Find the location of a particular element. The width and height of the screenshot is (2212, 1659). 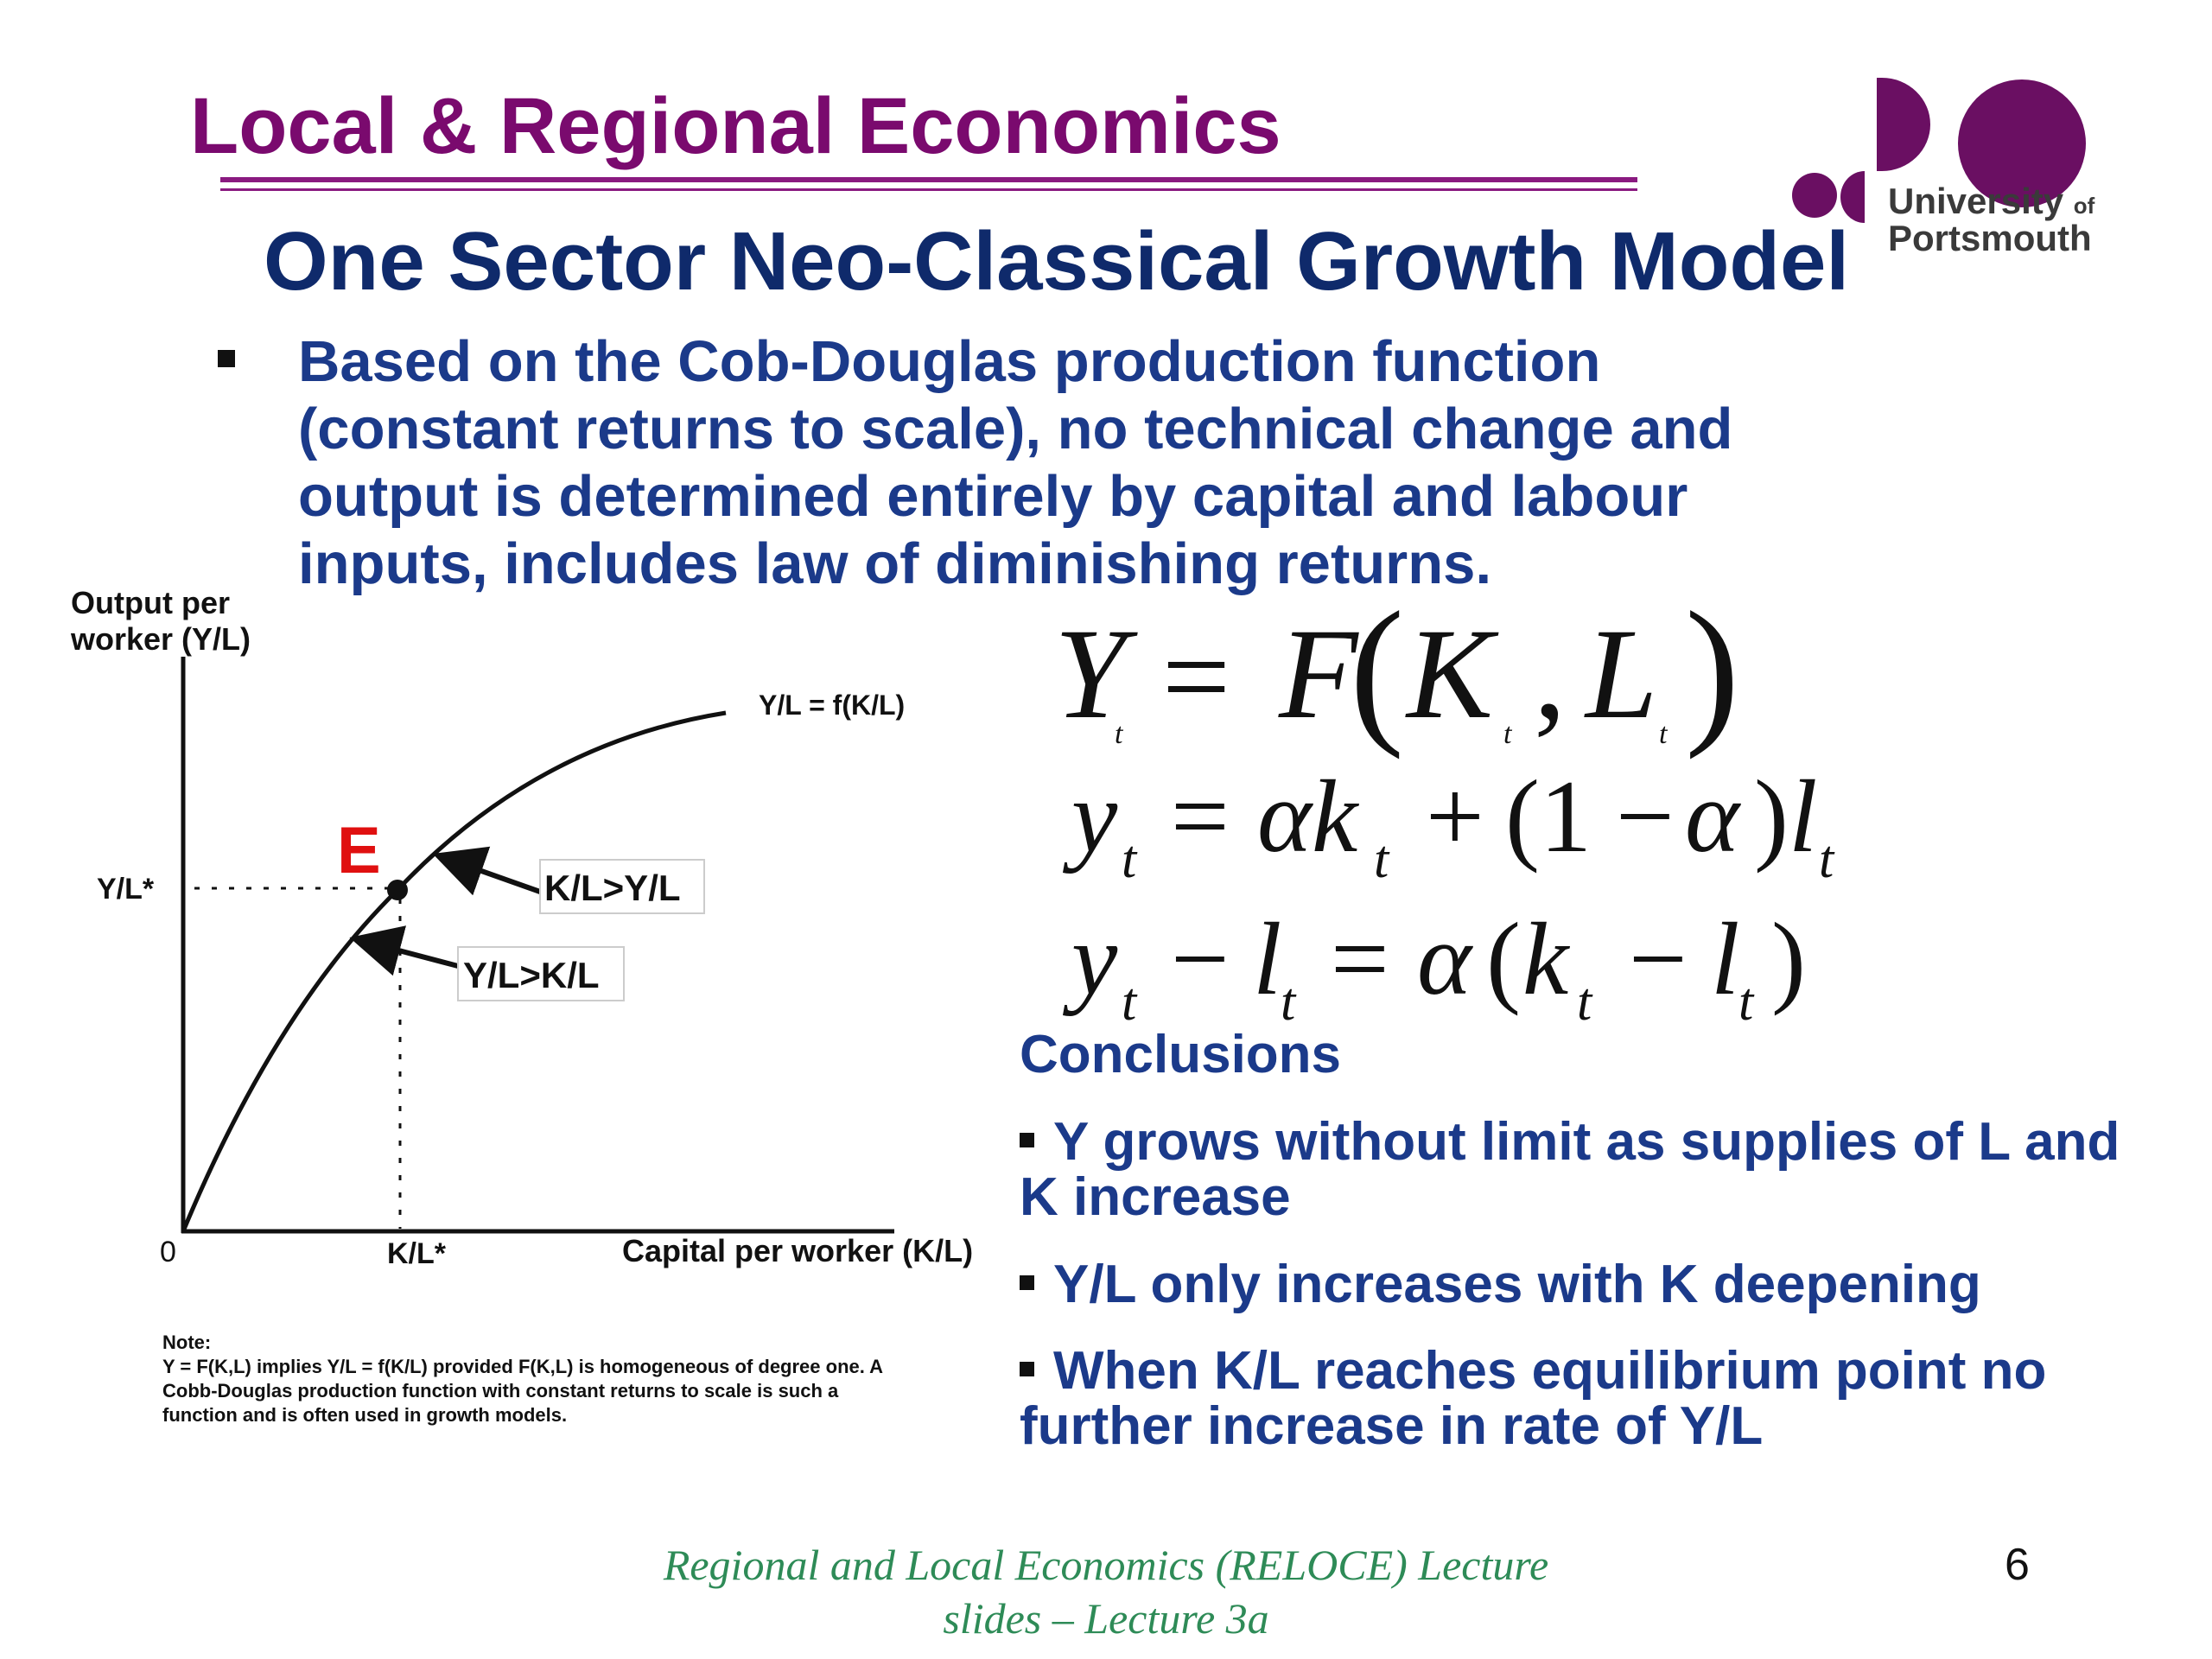

svg-text: k is located at coordinates (1546, 959).